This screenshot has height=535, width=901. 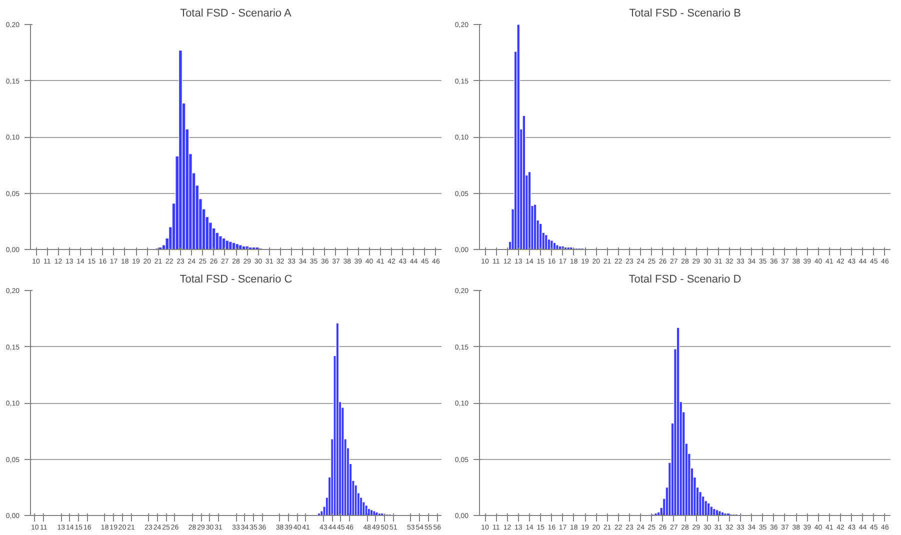 What do you see at coordinates (236, 280) in the screenshot?
I see `chart-title: Total FSD - Scenario C` at bounding box center [236, 280].